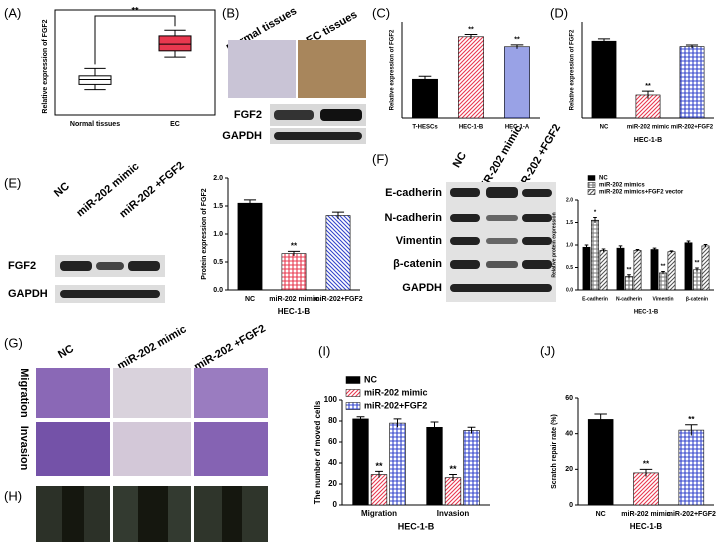  I want to click on y-tick-label: 1.0, so click(569, 245).